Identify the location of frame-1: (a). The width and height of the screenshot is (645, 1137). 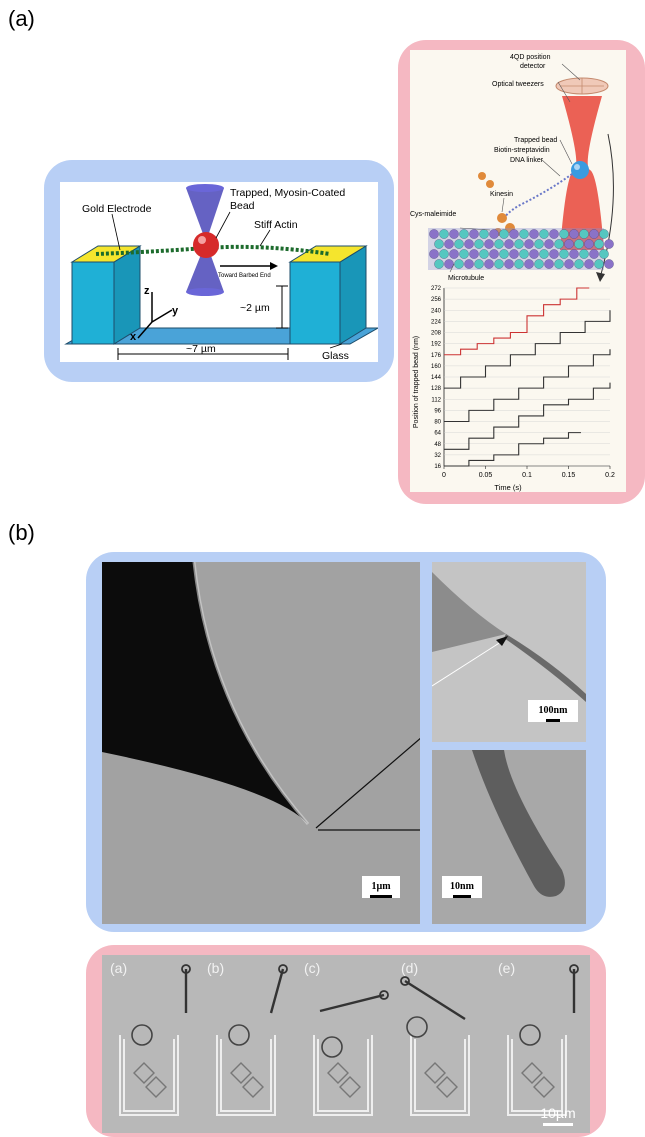
(152, 1044).